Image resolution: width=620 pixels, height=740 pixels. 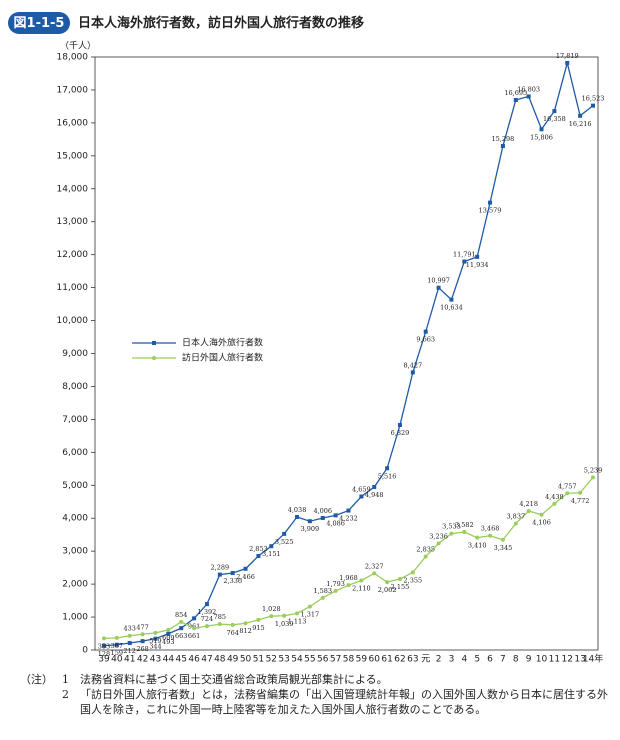 I want to click on x-tick-label: 52, so click(x=271, y=660).